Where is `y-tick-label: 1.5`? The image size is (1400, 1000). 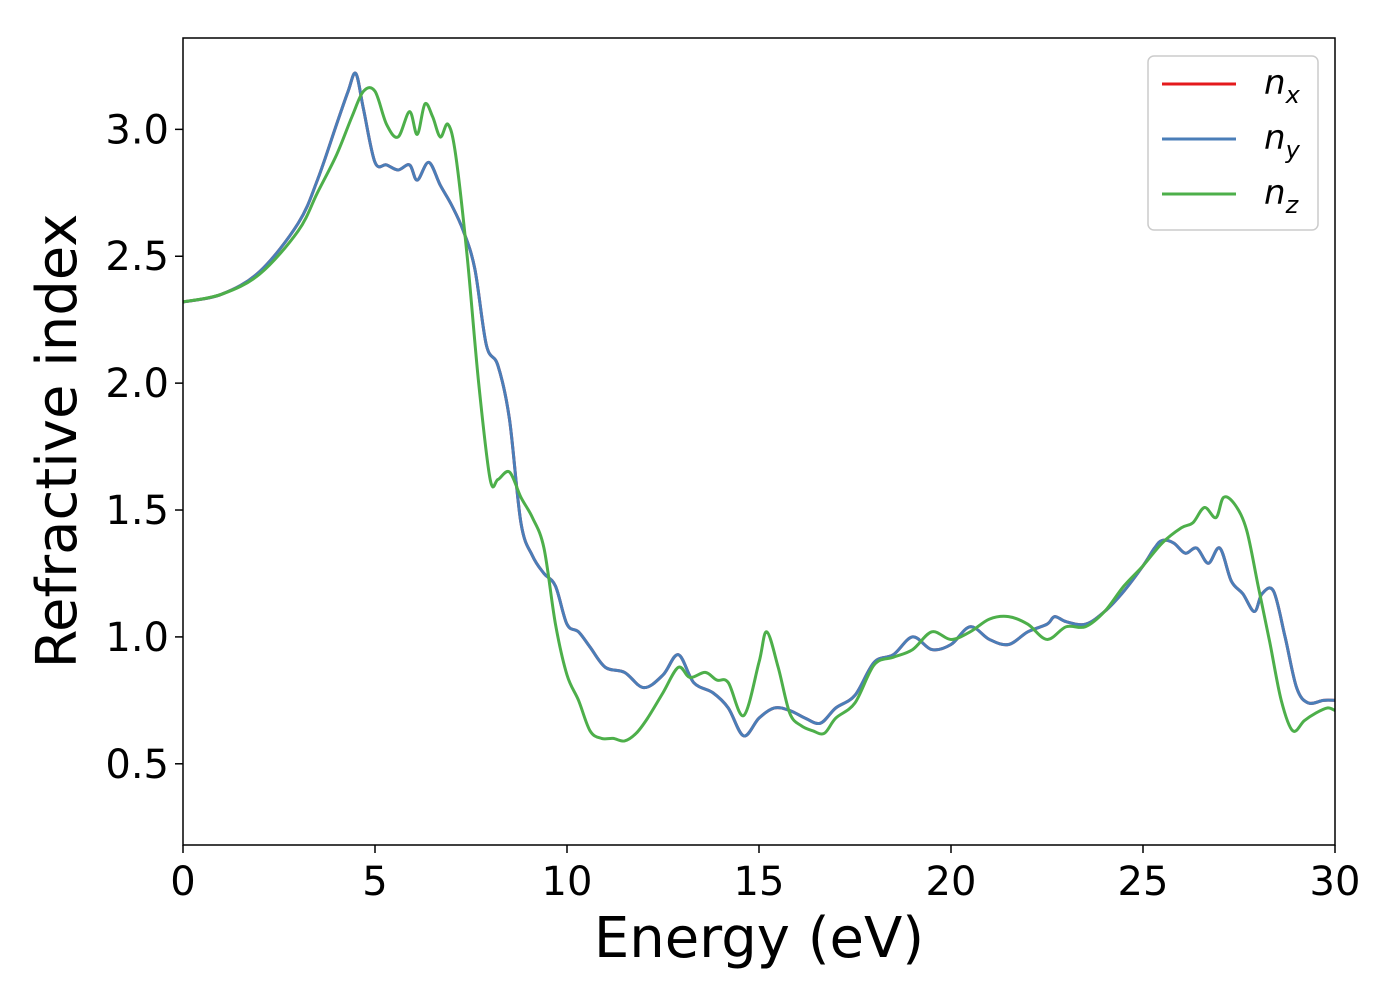
y-tick-label: 1.5 is located at coordinates (137, 511).